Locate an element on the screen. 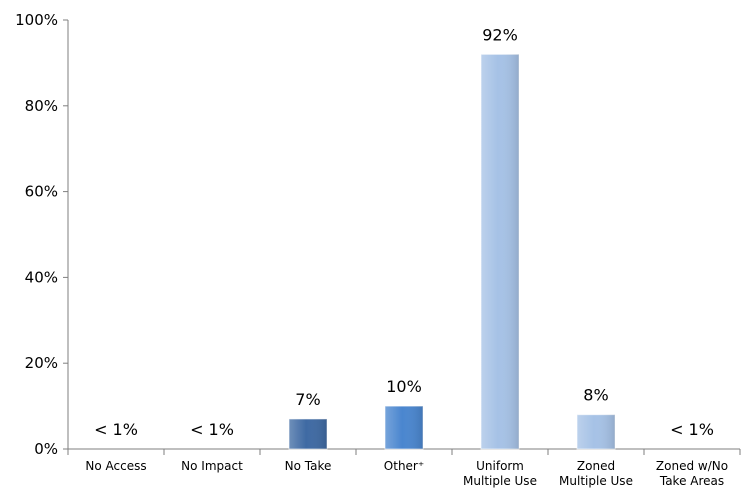  y-tick-label: 100% is located at coordinates (36, 20).